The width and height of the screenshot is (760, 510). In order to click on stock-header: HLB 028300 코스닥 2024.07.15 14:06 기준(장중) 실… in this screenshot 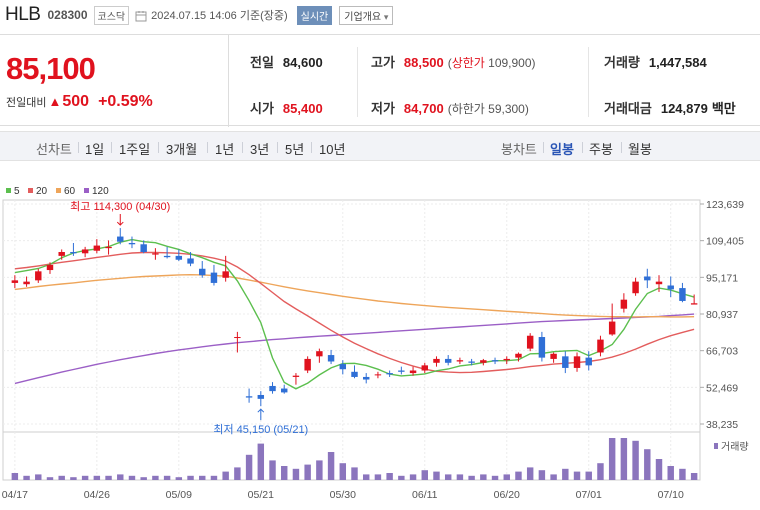, I will do `click(380, 15)`.